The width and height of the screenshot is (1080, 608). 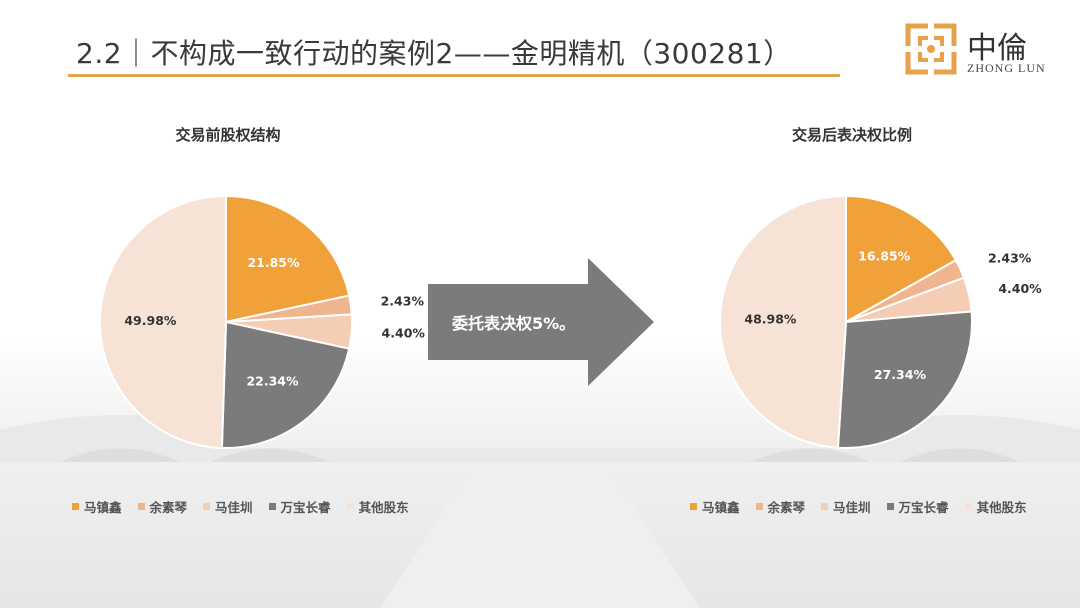 I want to click on chart-title-after: 交易后表决权比例, so click(x=852, y=135).